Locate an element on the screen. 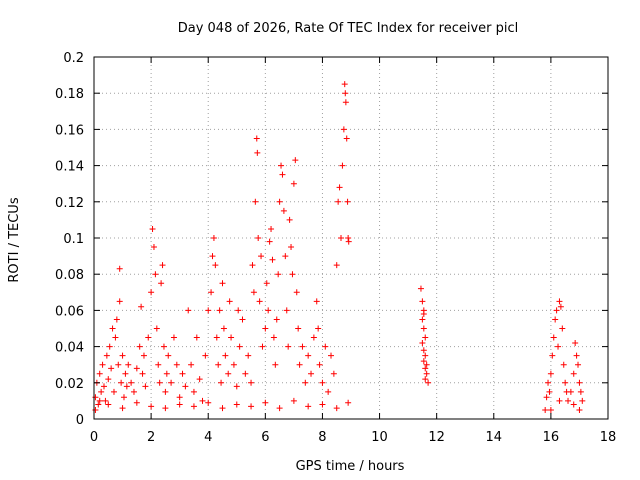  x-tick-label: 10 is located at coordinates (379, 437).